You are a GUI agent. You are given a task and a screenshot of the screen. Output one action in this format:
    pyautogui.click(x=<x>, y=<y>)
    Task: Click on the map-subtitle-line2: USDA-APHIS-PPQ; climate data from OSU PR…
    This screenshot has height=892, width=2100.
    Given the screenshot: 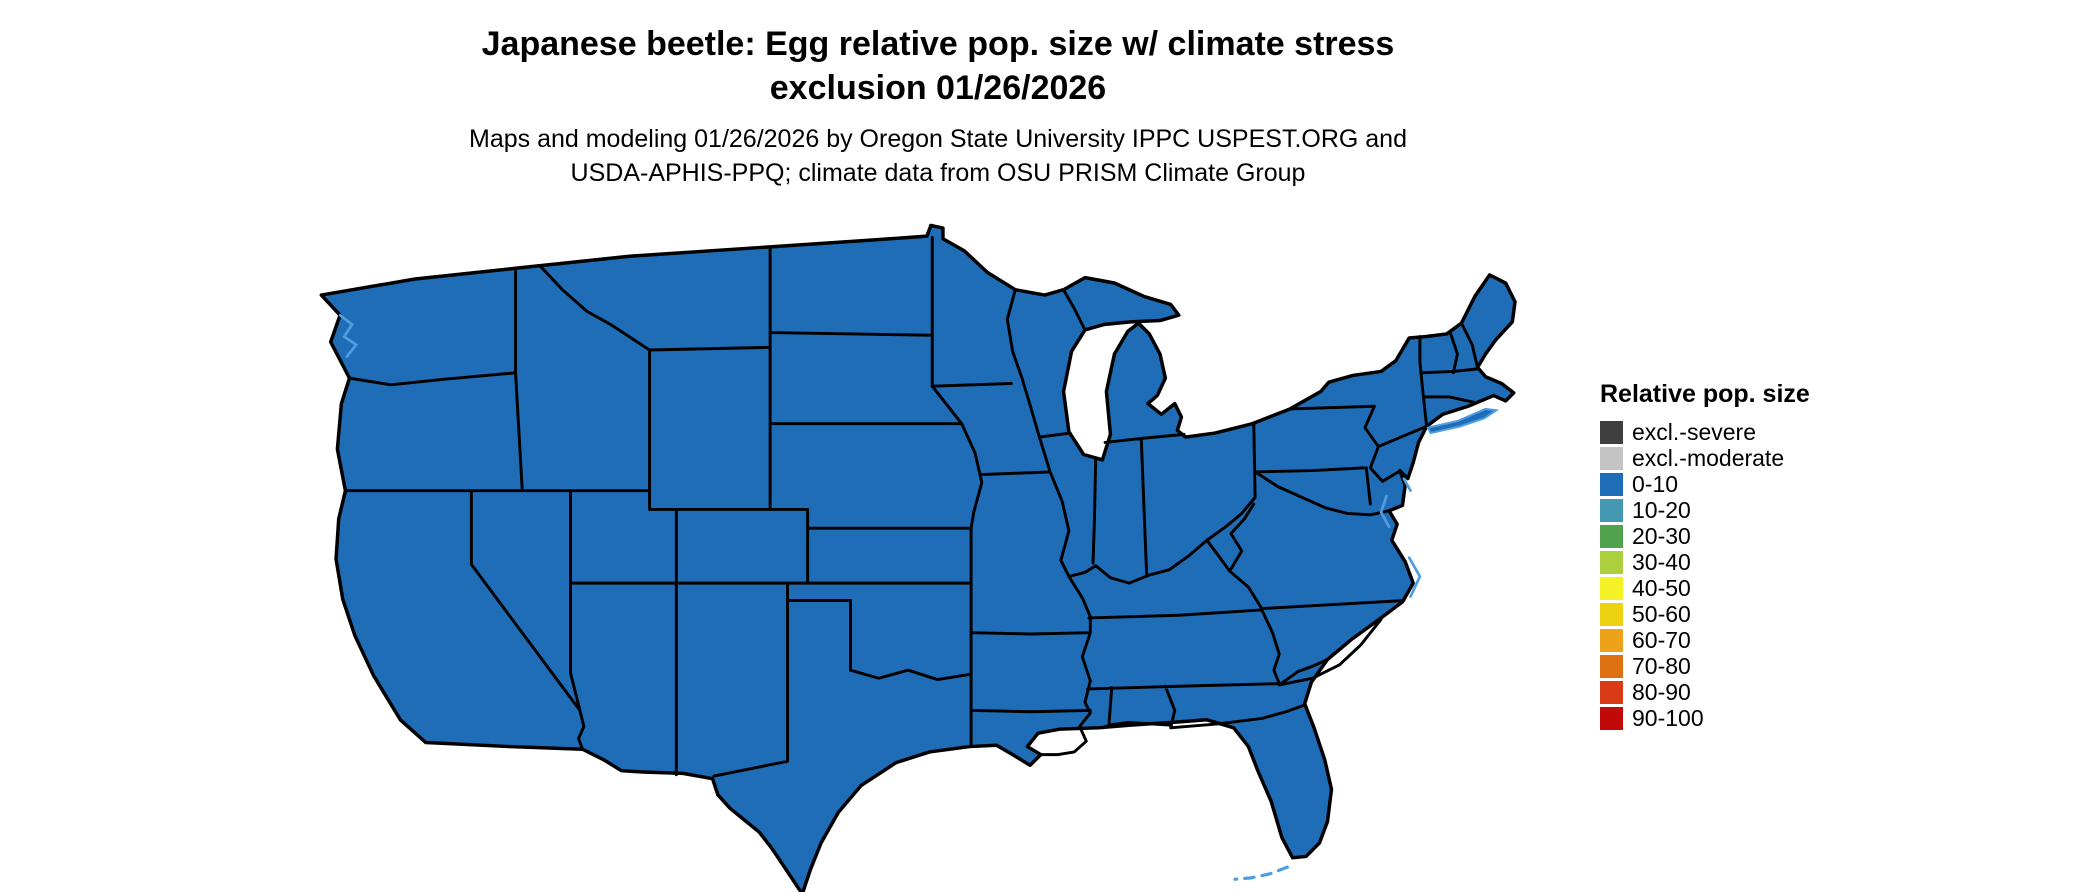 What is the action you would take?
    pyautogui.click(x=938, y=173)
    